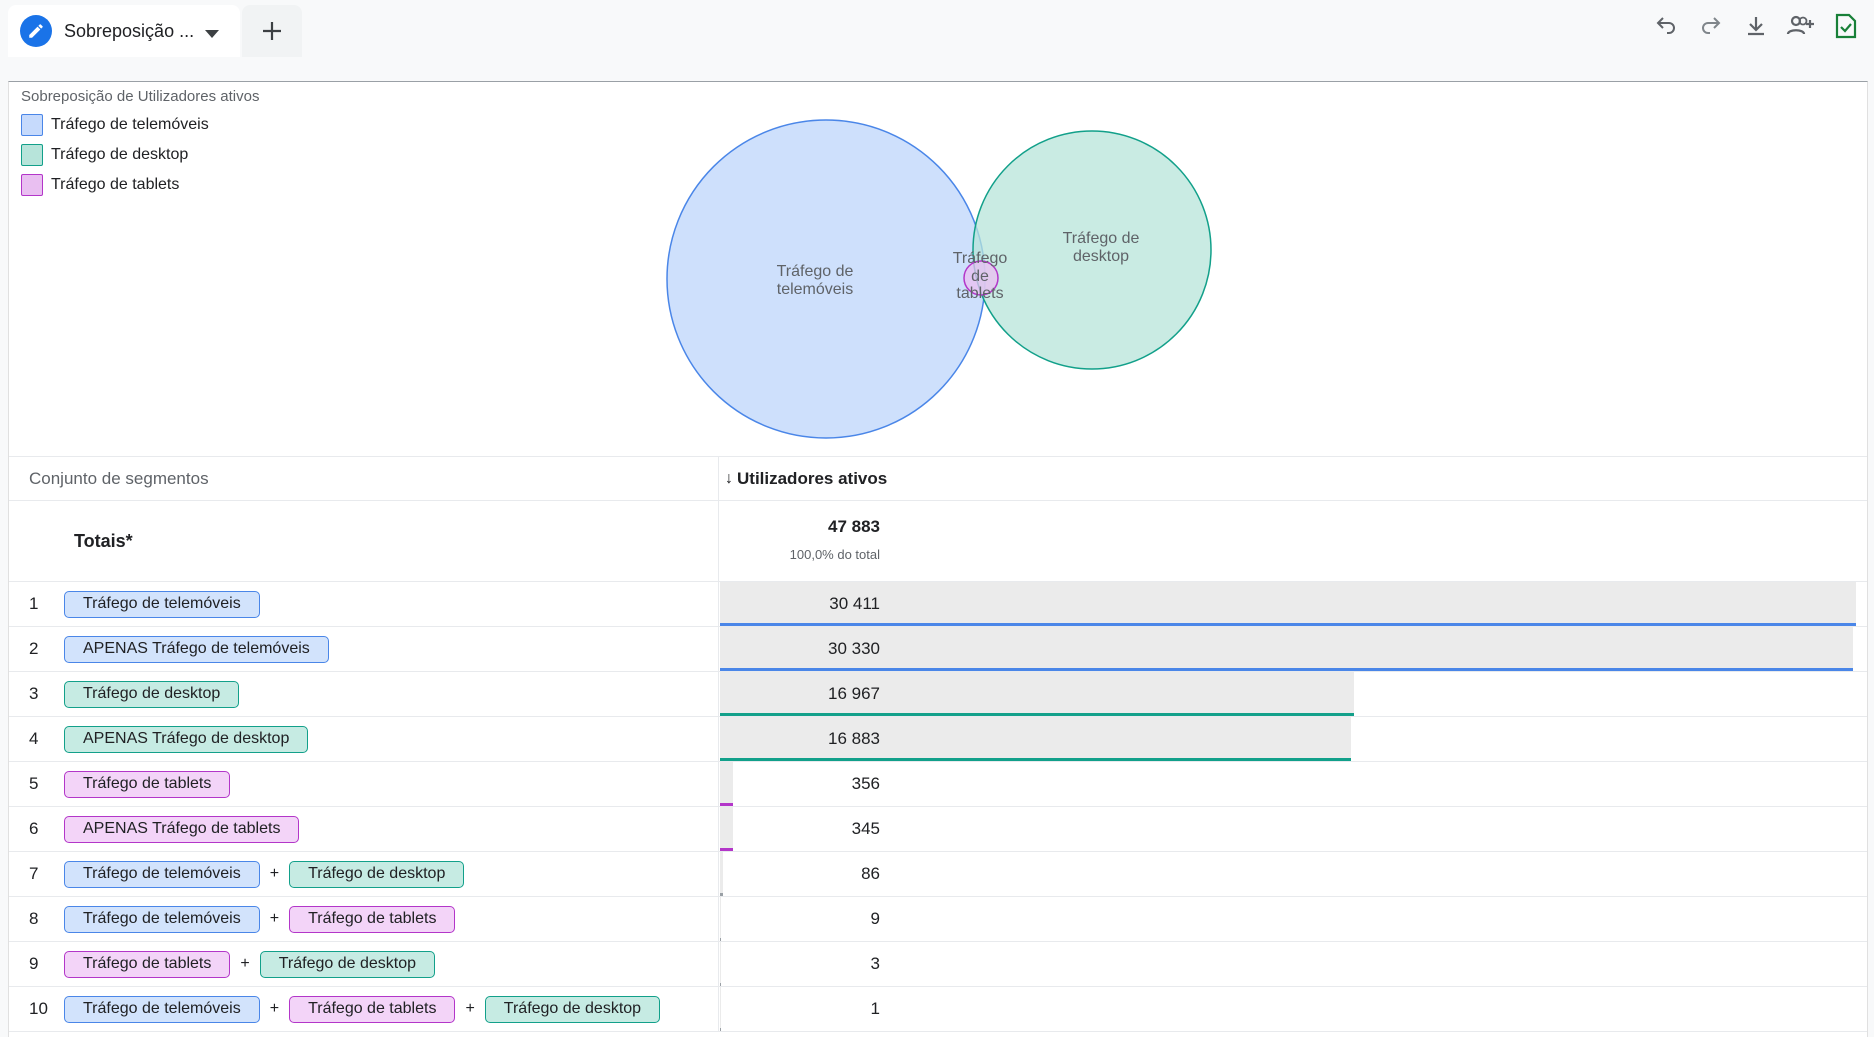 This screenshot has width=1874, height=1037. What do you see at coordinates (1293, 1009) in the screenshot?
I see `metric-cell: 1` at bounding box center [1293, 1009].